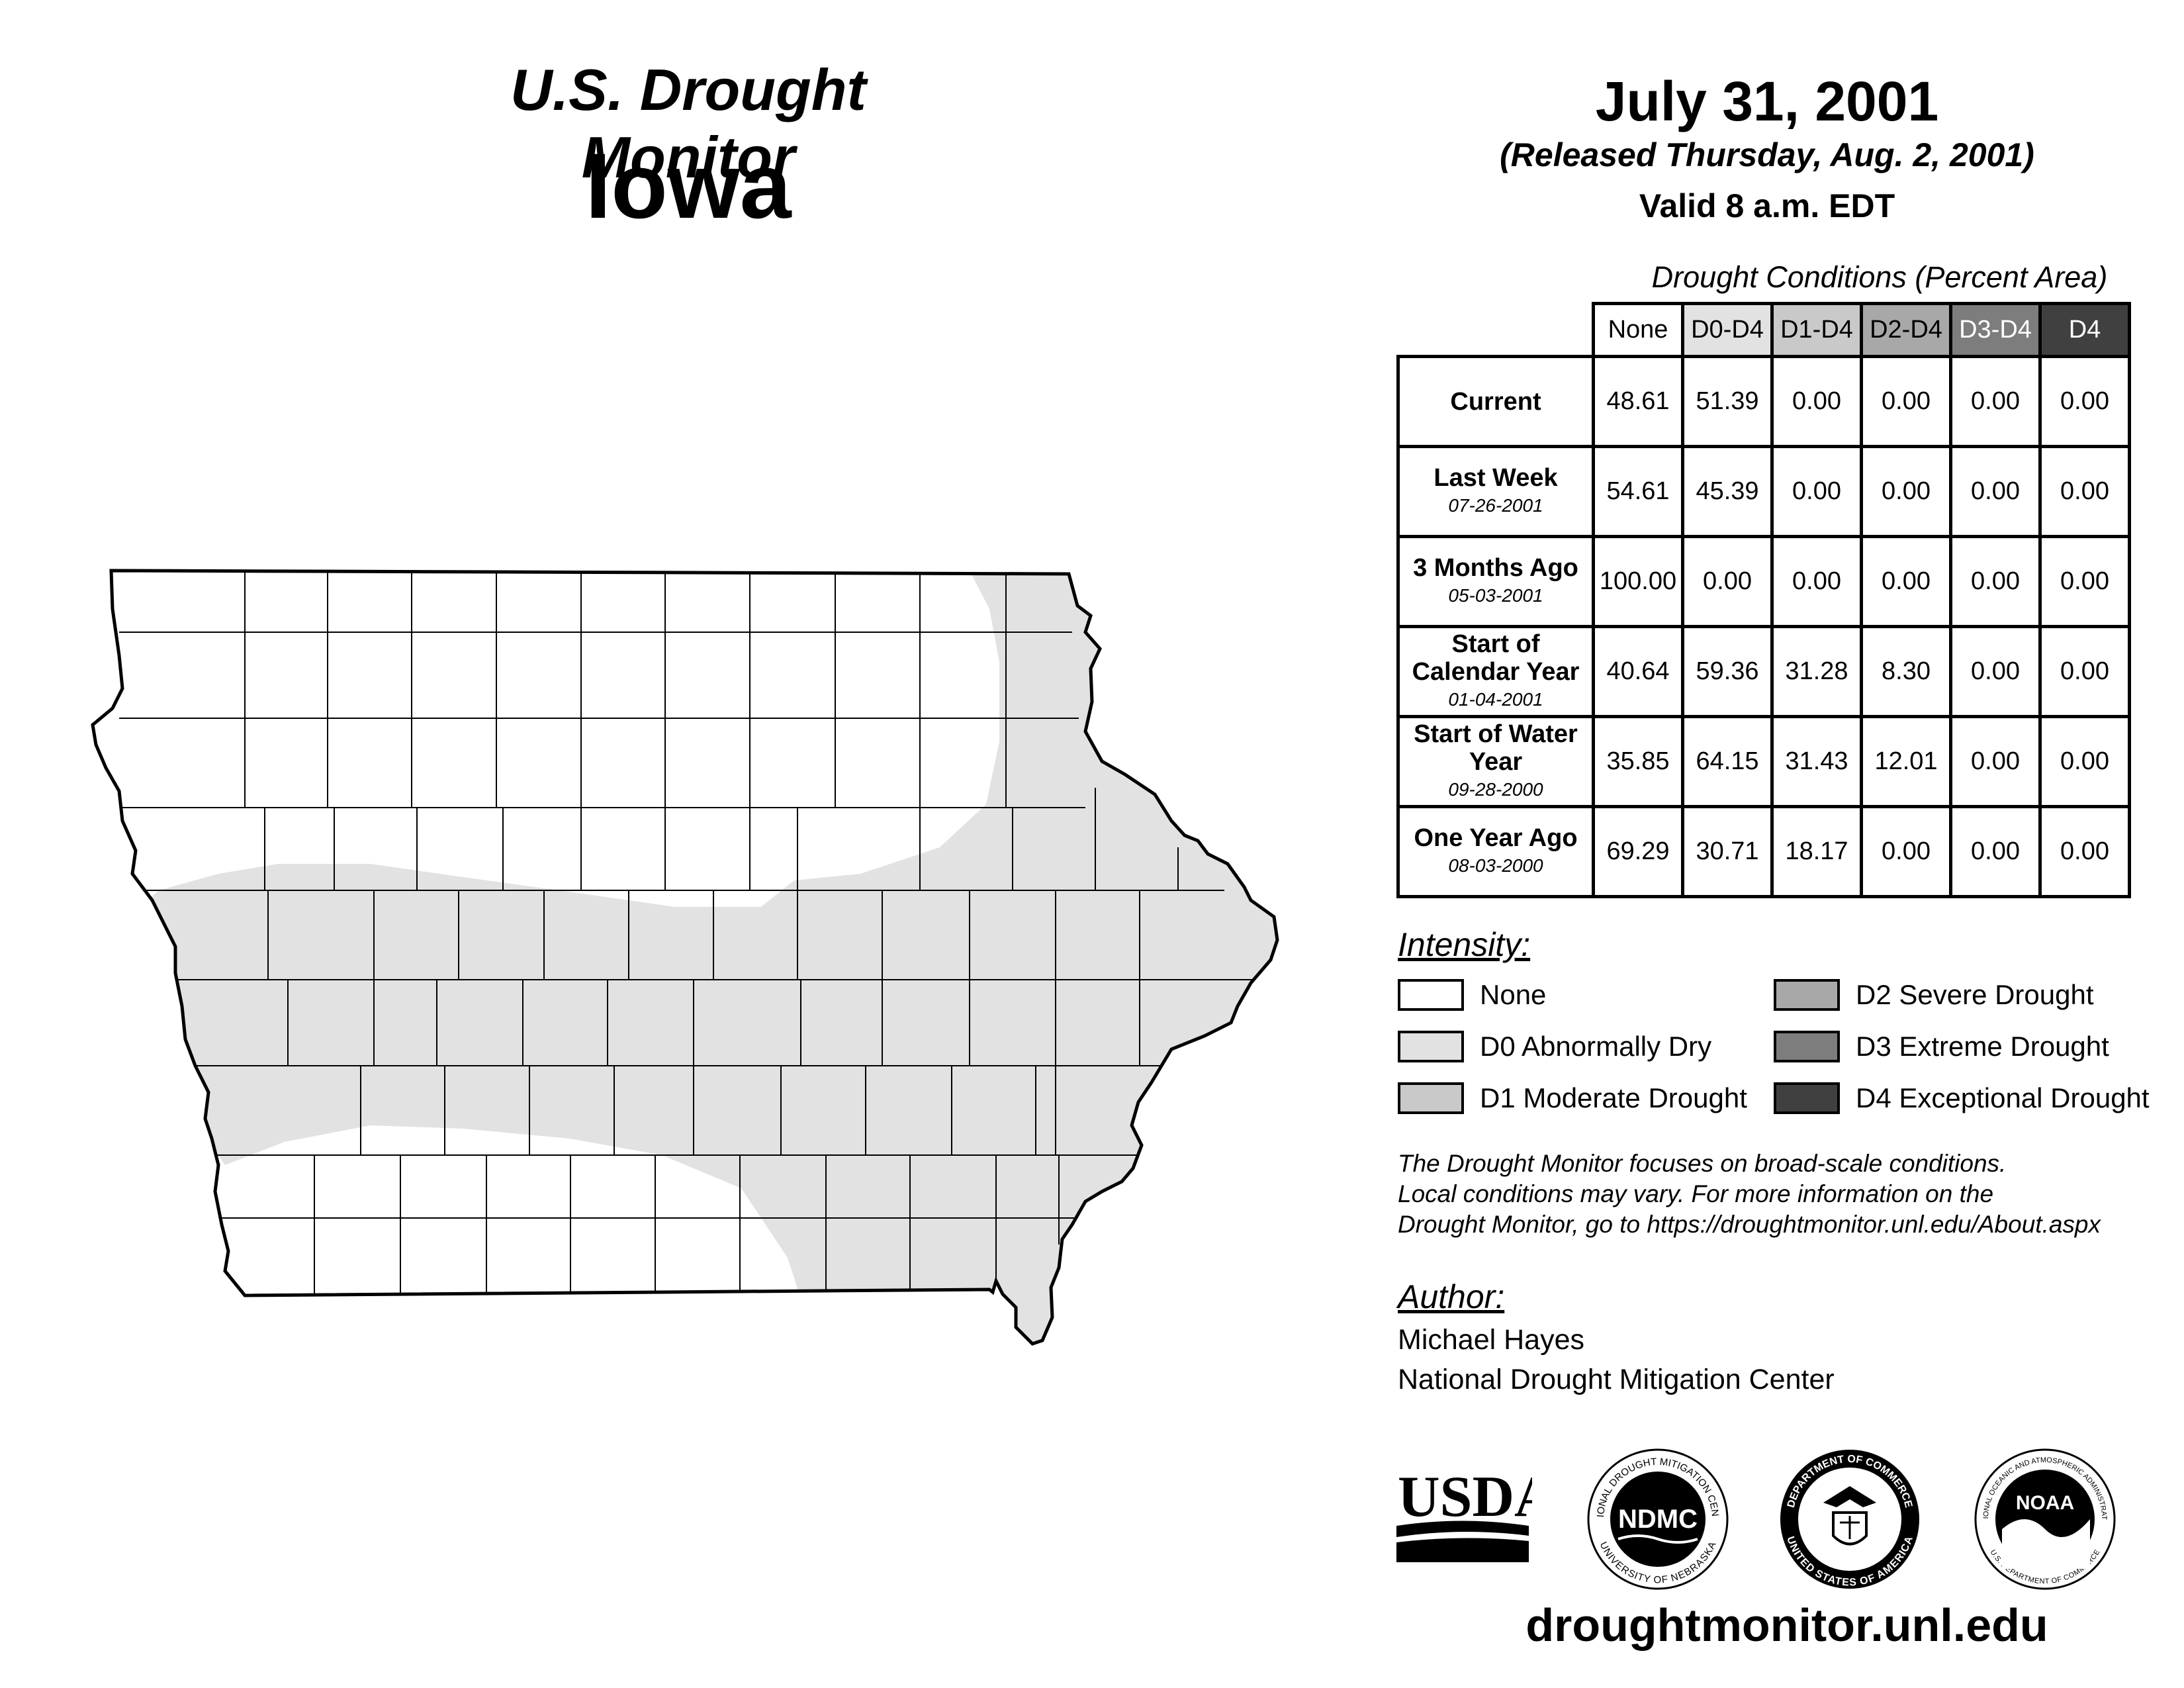 This screenshot has height=1688, width=2184. Describe the element at coordinates (1880, 277) in the screenshot. I see `table-caption: Drought Conditions (Percent Area)` at that location.